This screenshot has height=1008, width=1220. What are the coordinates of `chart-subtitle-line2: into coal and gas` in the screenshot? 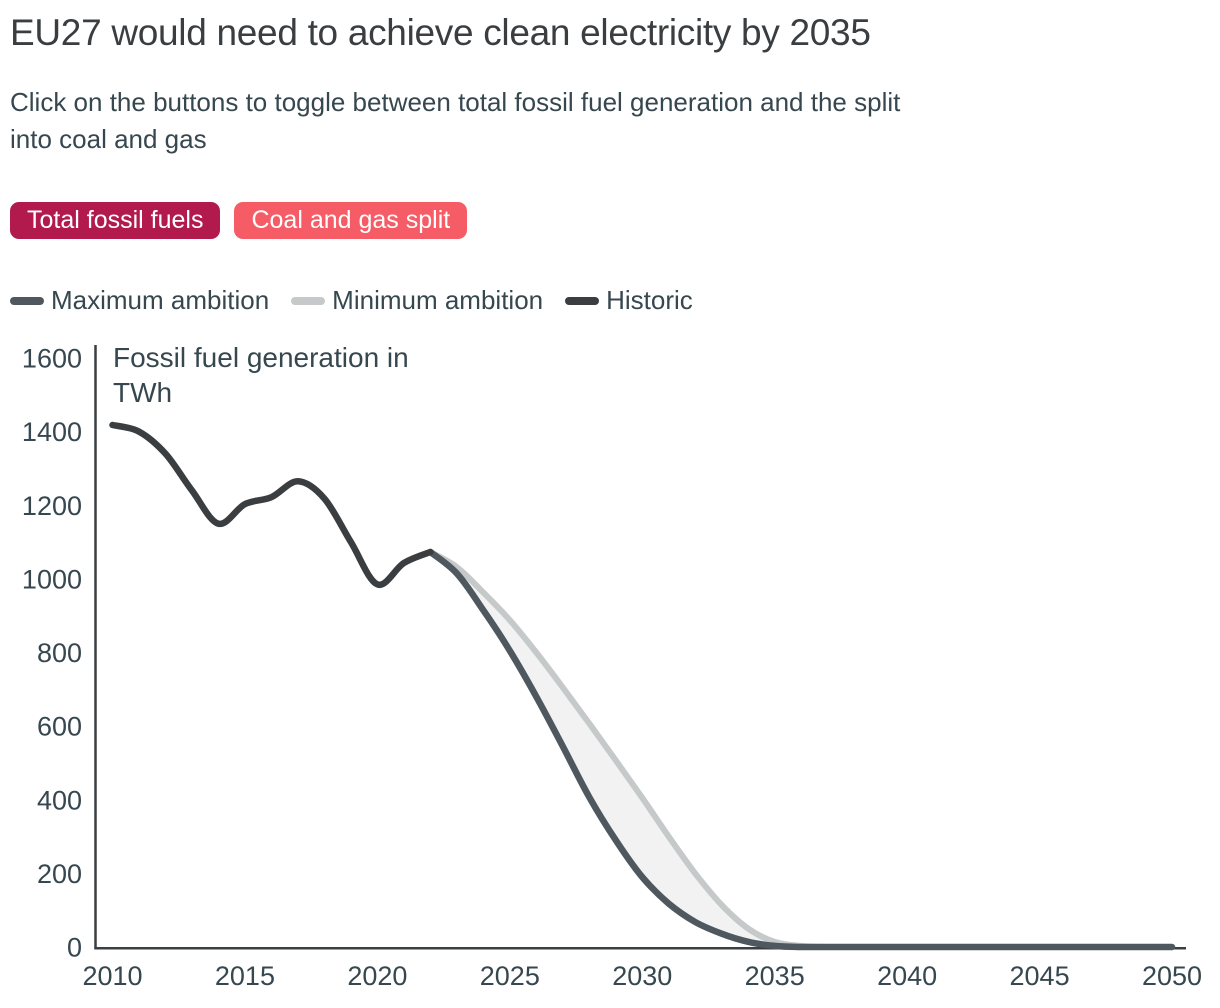 It's located at (108, 139).